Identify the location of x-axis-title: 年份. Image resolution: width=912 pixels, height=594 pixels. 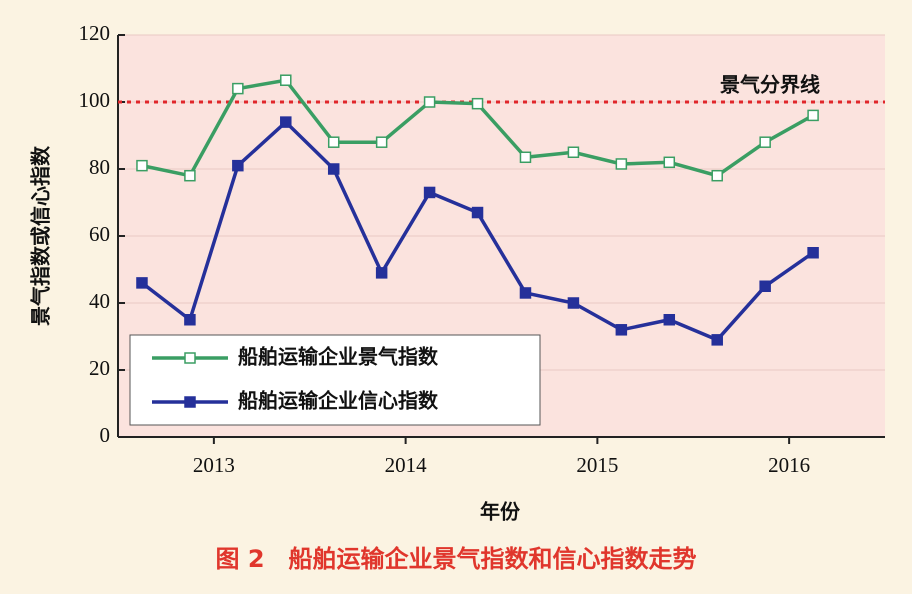
(500, 512).